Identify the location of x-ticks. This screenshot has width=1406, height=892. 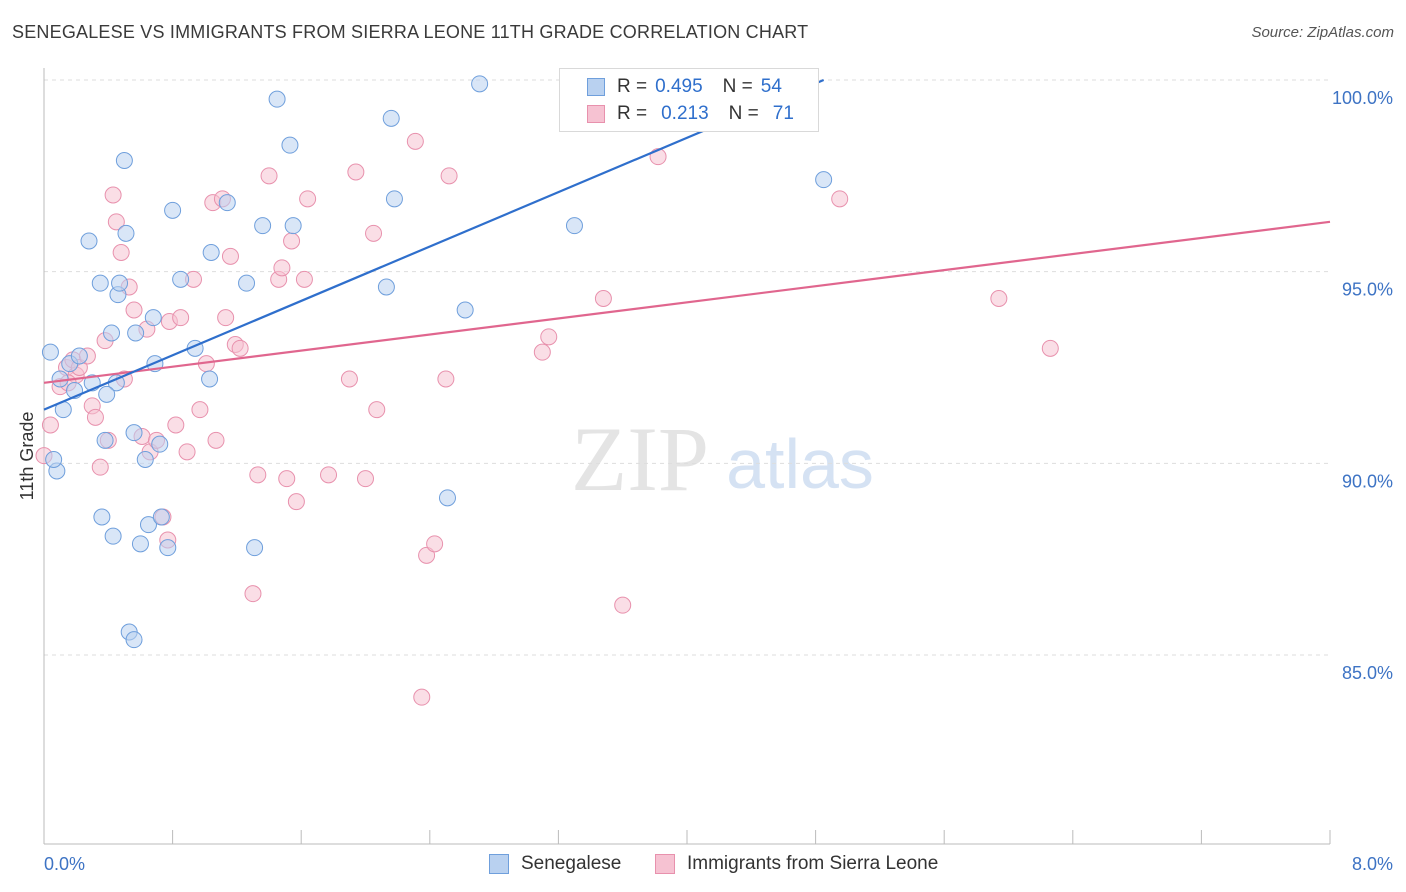
(687, 837).